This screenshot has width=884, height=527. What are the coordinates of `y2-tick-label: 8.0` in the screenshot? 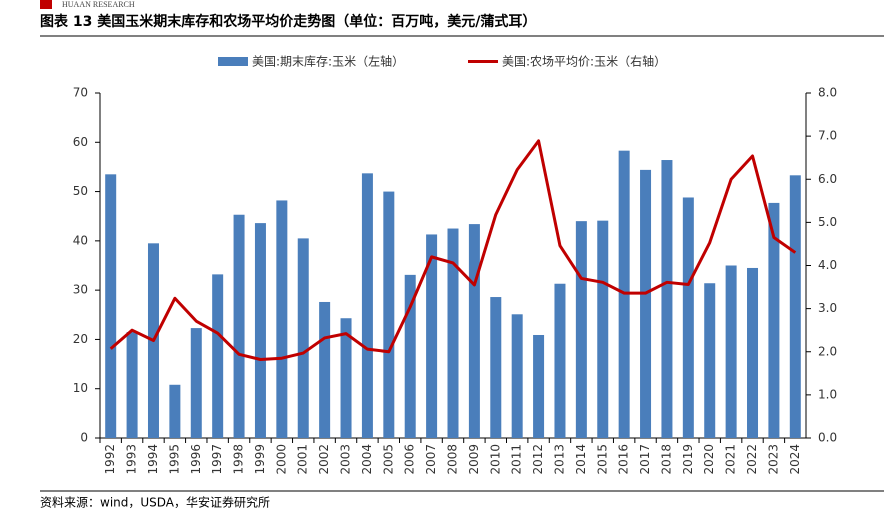 It's located at (827, 93).